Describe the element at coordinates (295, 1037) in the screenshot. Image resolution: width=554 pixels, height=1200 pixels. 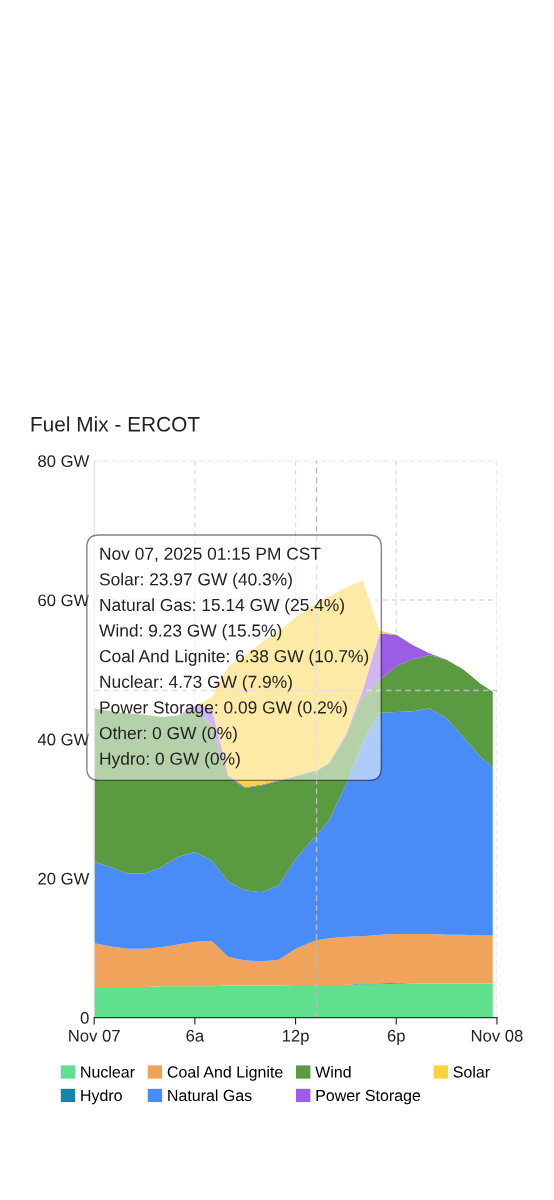
I see `x-tick-label: 12p` at that location.